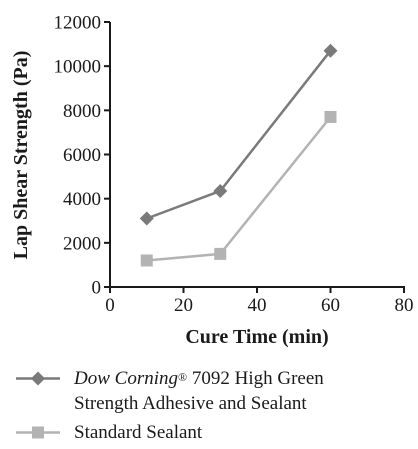  Describe the element at coordinates (183, 305) in the screenshot. I see `x-tick-label: 20` at that location.